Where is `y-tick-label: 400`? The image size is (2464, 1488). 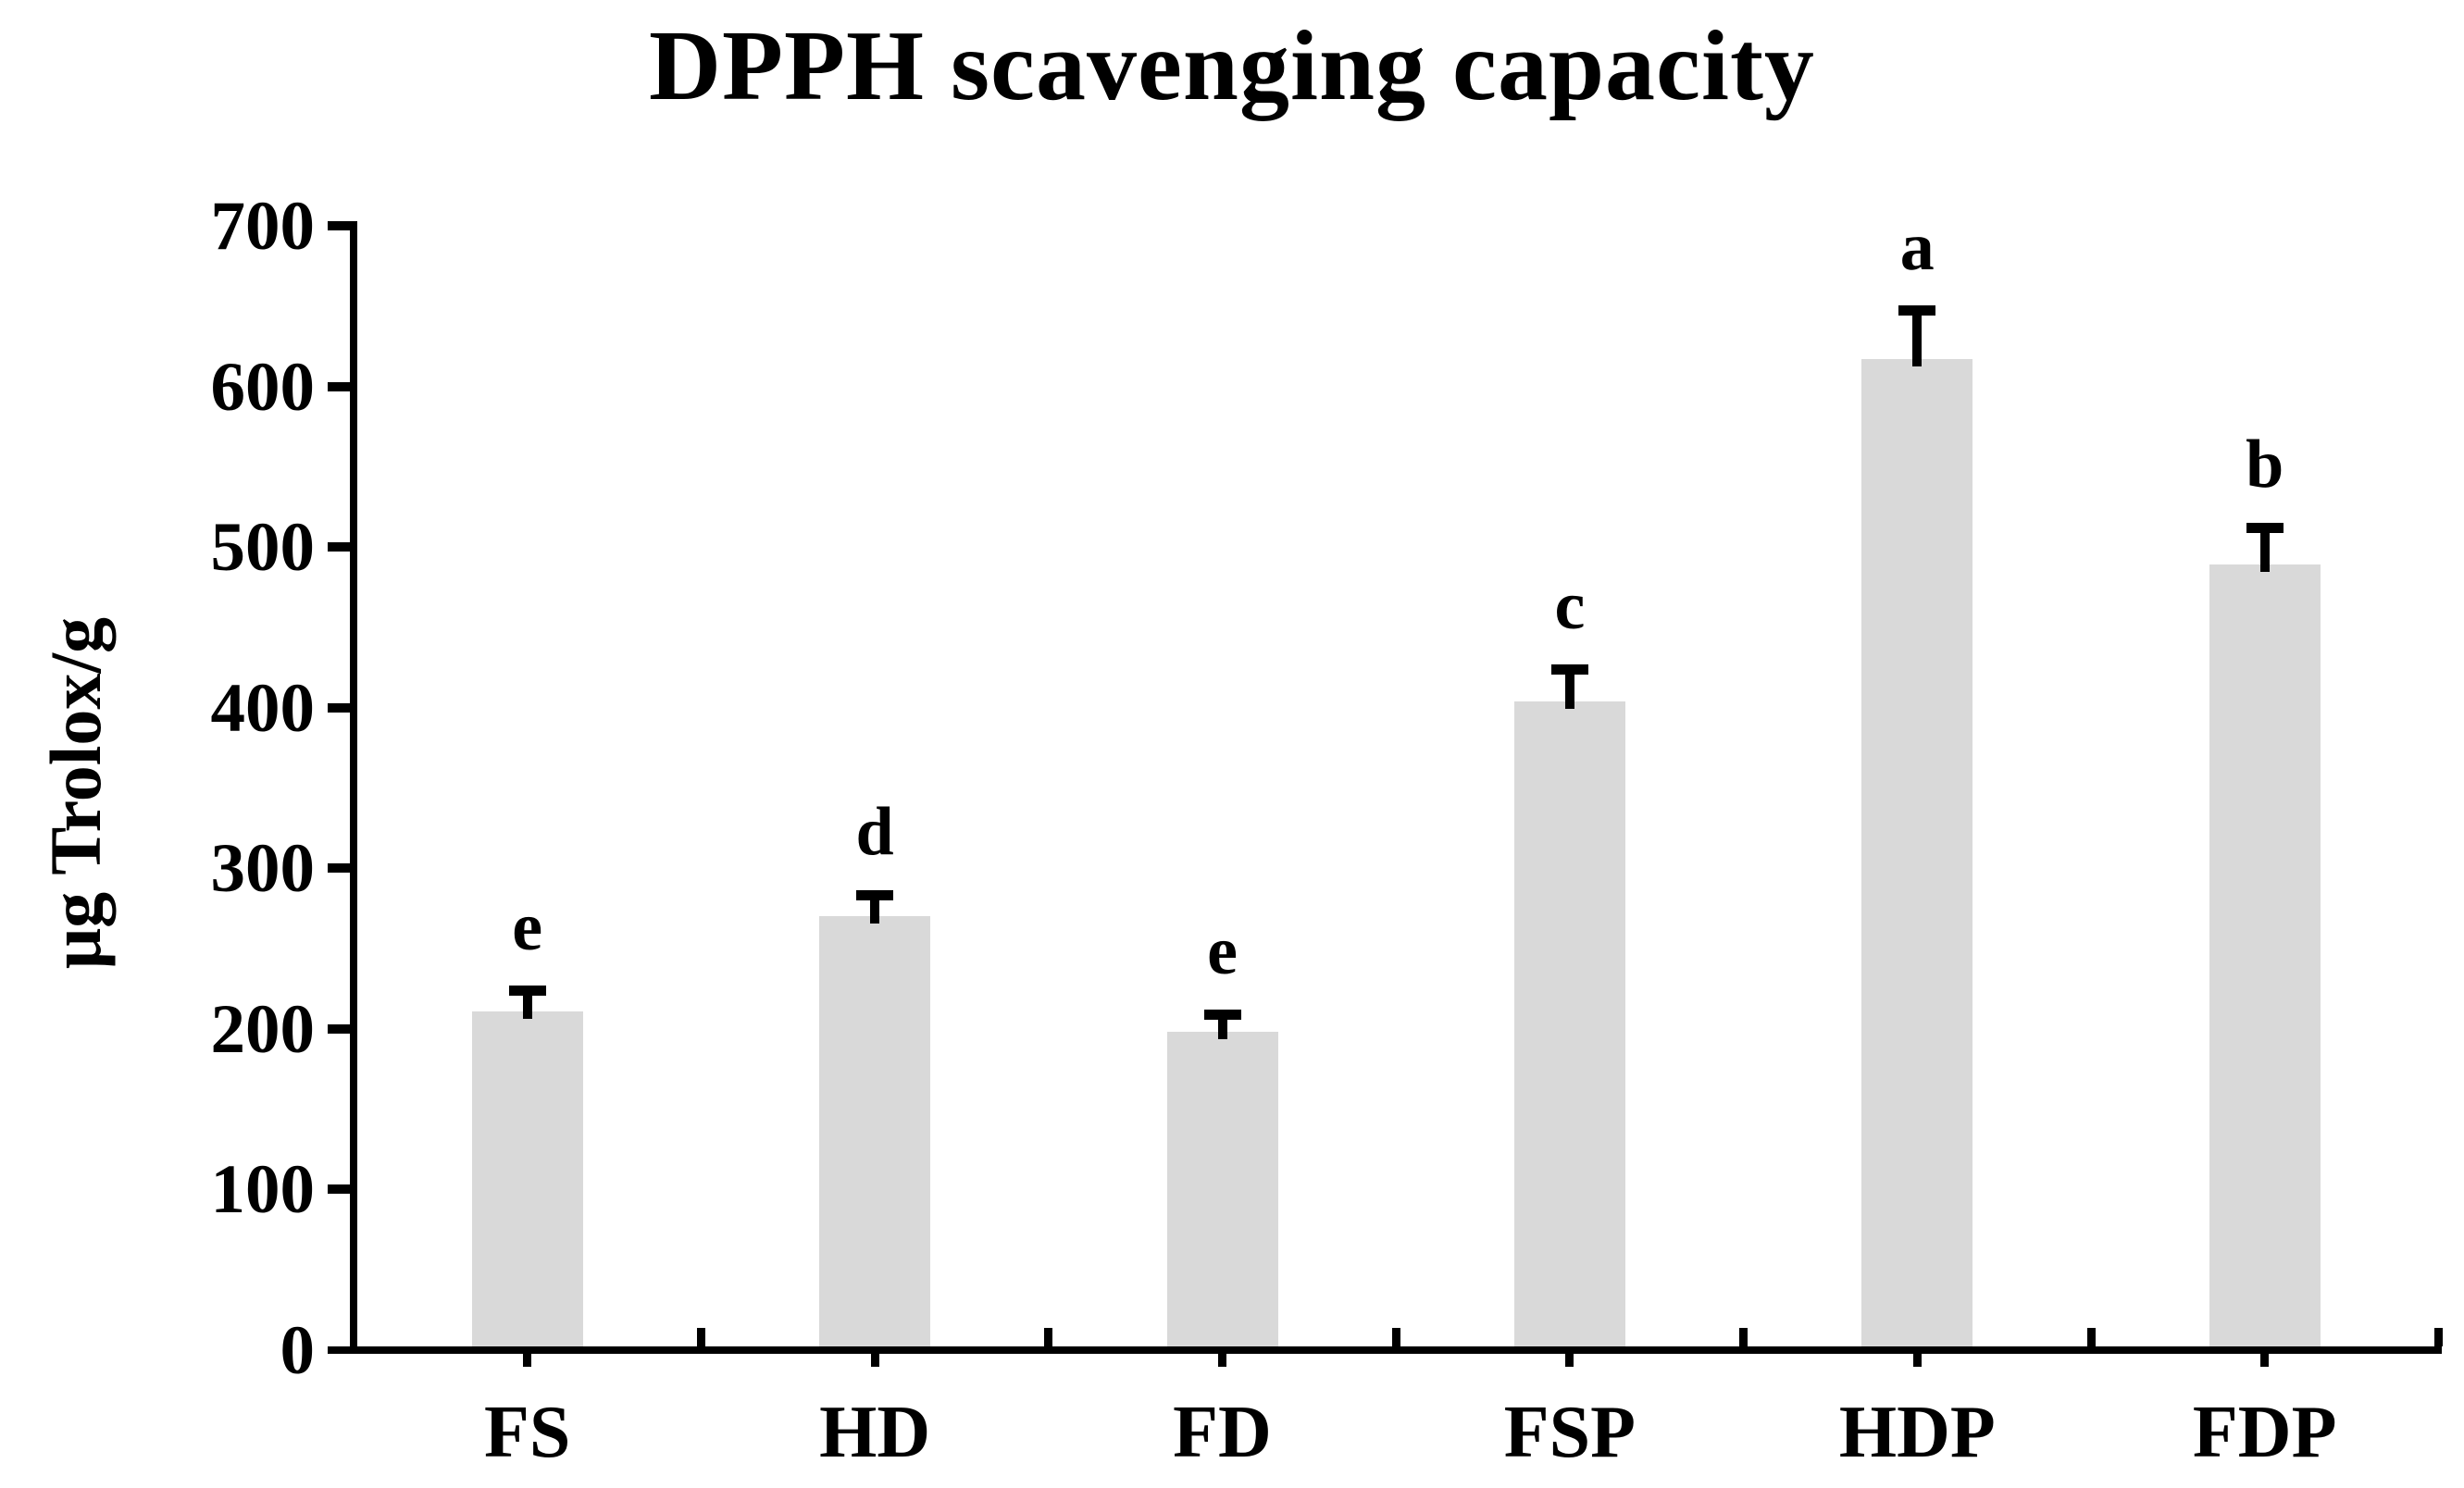
y-tick-label: 400 is located at coordinates (263, 708).